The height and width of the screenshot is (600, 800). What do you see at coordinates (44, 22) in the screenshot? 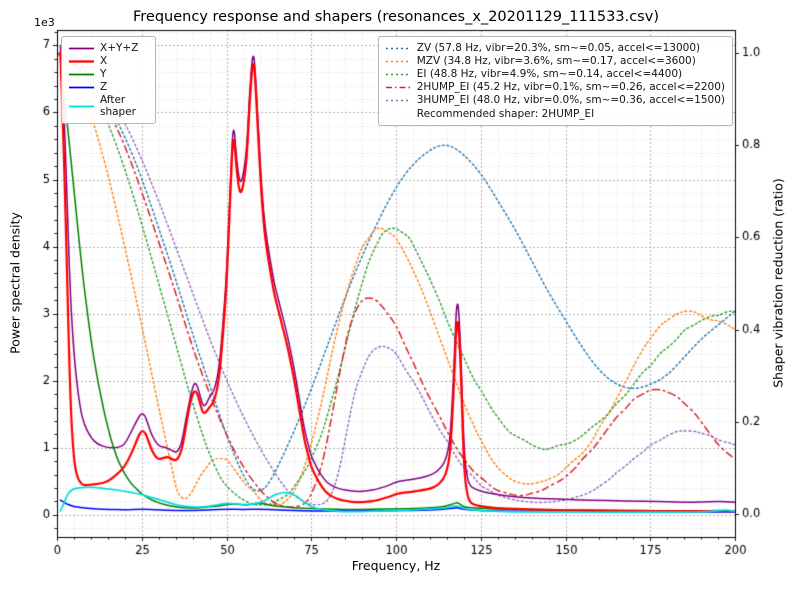
I see `axis-offset-text: 1e3` at bounding box center [44, 22].